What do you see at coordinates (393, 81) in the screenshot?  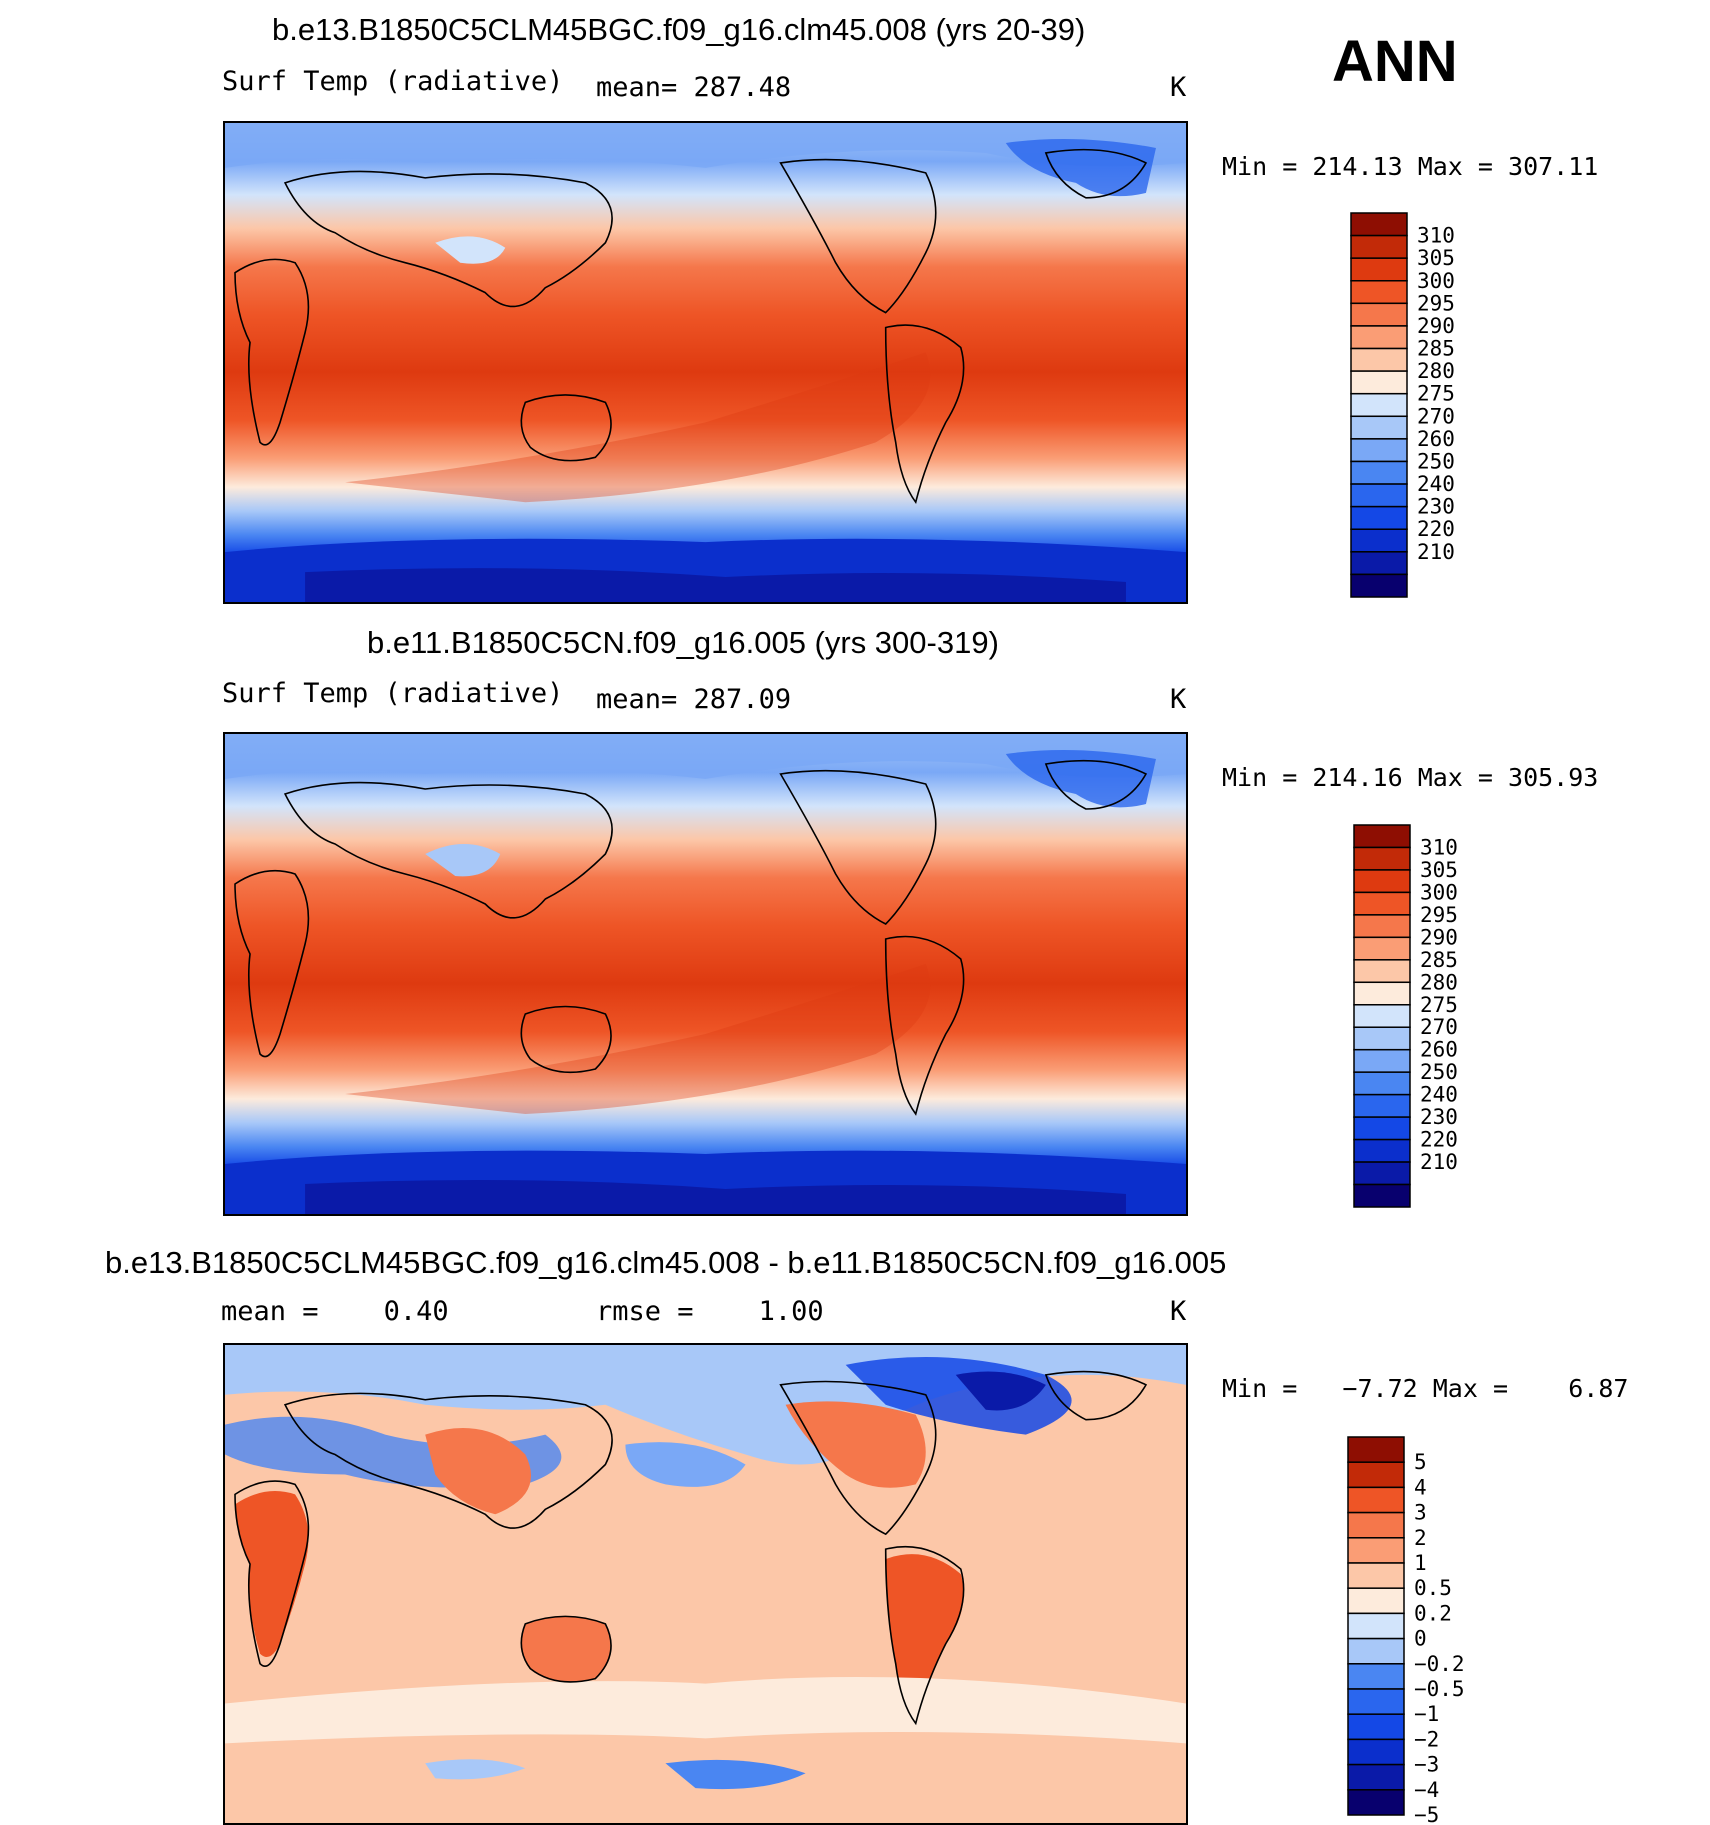 I see `panel1-variable: Surf Temp (radiative)` at bounding box center [393, 81].